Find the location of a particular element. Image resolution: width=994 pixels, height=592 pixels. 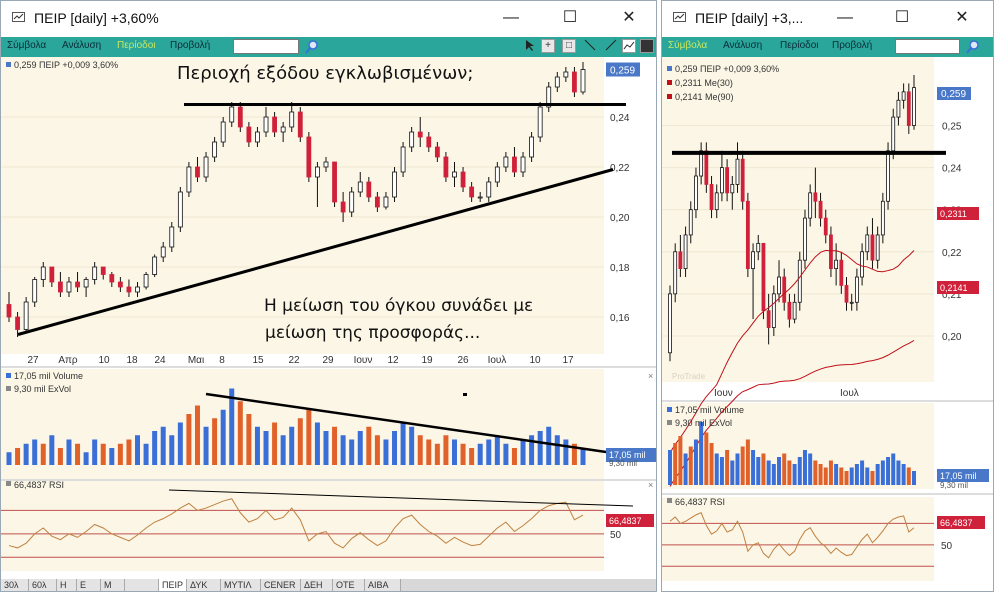

bottom-tab: ΟΤΕ is located at coordinates (349, 585).